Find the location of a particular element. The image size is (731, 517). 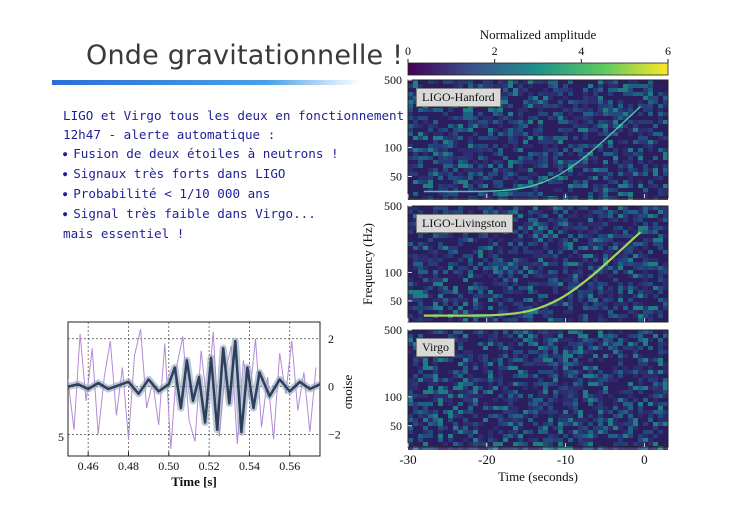

text-line: mais essentiel ! is located at coordinates (124, 233).